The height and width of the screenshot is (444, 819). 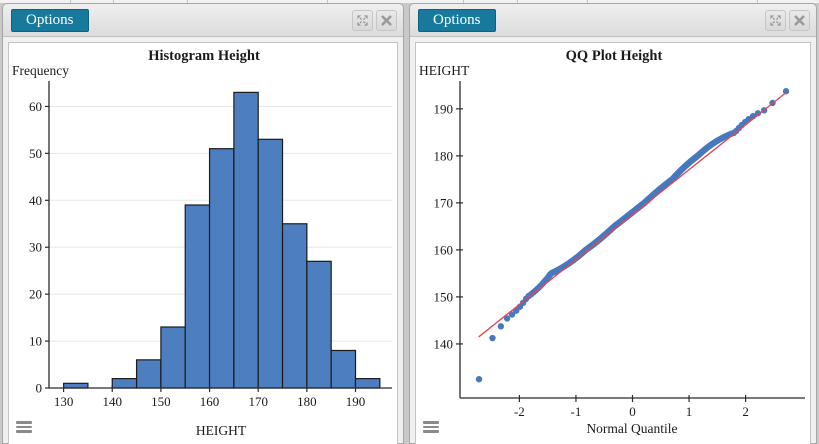 I want to click on x-axis-label: Normal Quantile, so click(x=631, y=428).